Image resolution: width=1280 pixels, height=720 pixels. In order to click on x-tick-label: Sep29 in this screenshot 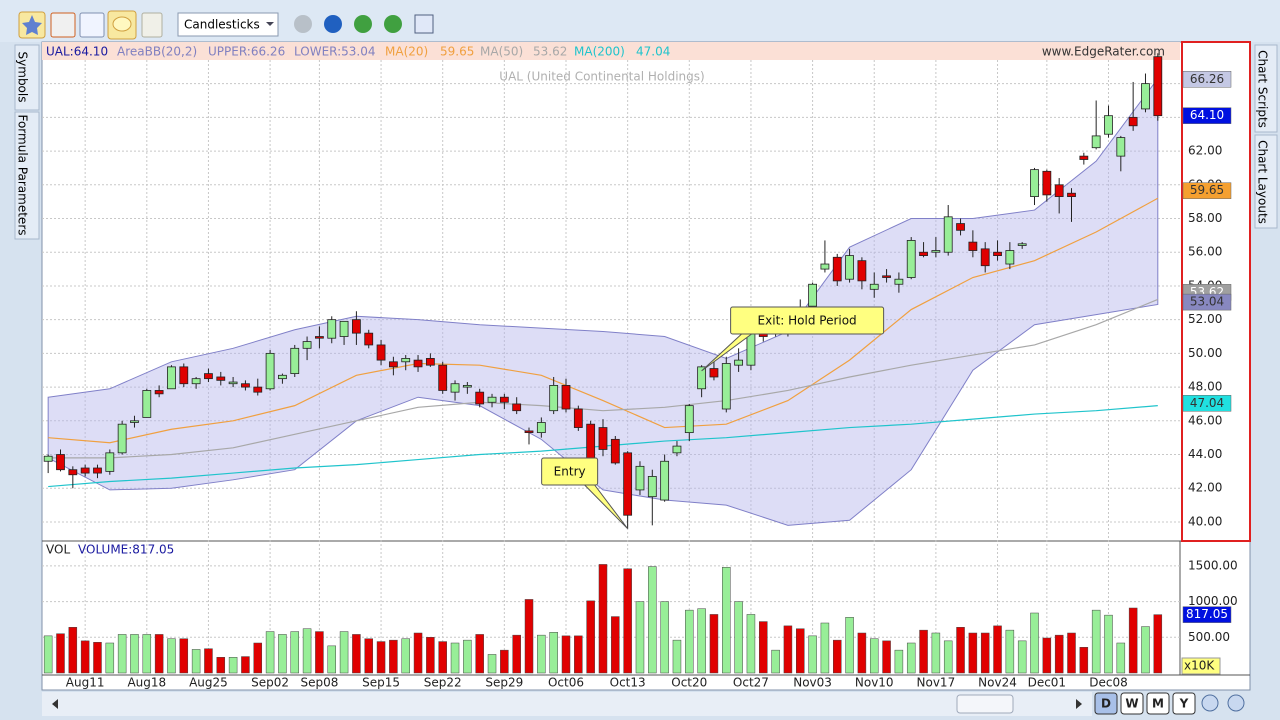, I will do `click(504, 683)`.